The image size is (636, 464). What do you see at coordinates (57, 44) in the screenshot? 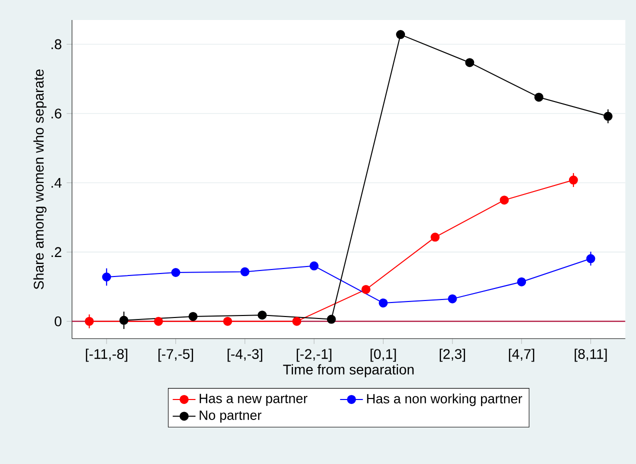
I see `y-tick-label: .8` at bounding box center [57, 44].